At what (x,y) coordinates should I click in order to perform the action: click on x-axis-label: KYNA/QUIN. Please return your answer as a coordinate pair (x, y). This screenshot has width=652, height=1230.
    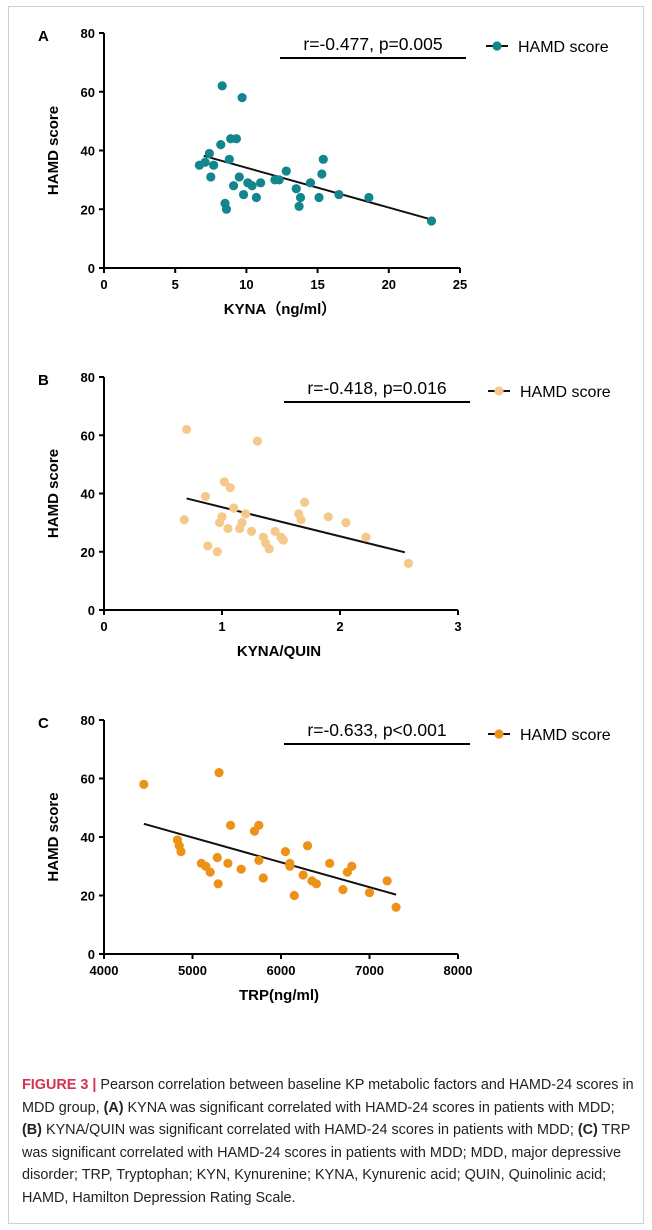
    Looking at the image, I should click on (279, 651).